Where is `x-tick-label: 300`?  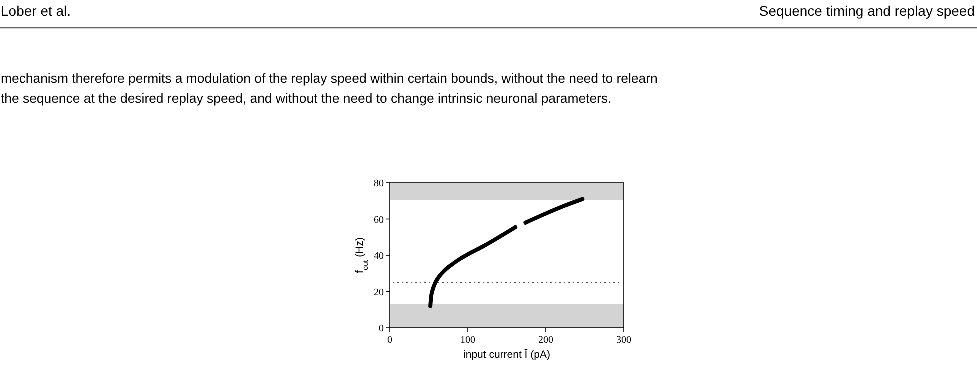 x-tick-label: 300 is located at coordinates (624, 340).